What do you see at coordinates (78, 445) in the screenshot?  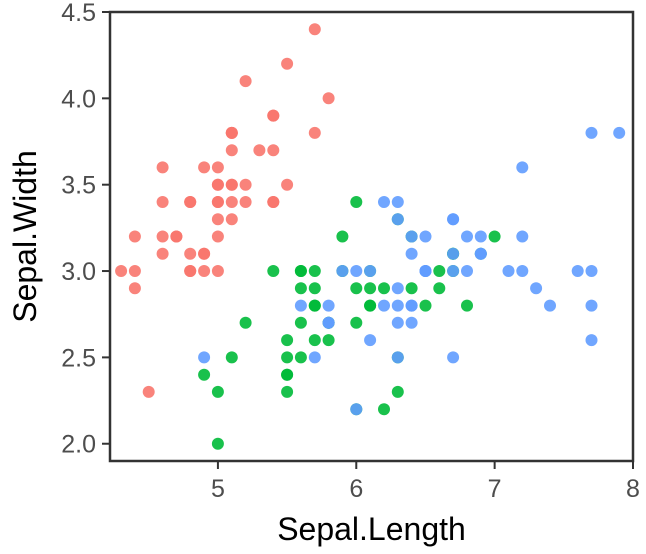 I see `y-tick-label: 2.0` at bounding box center [78, 445].